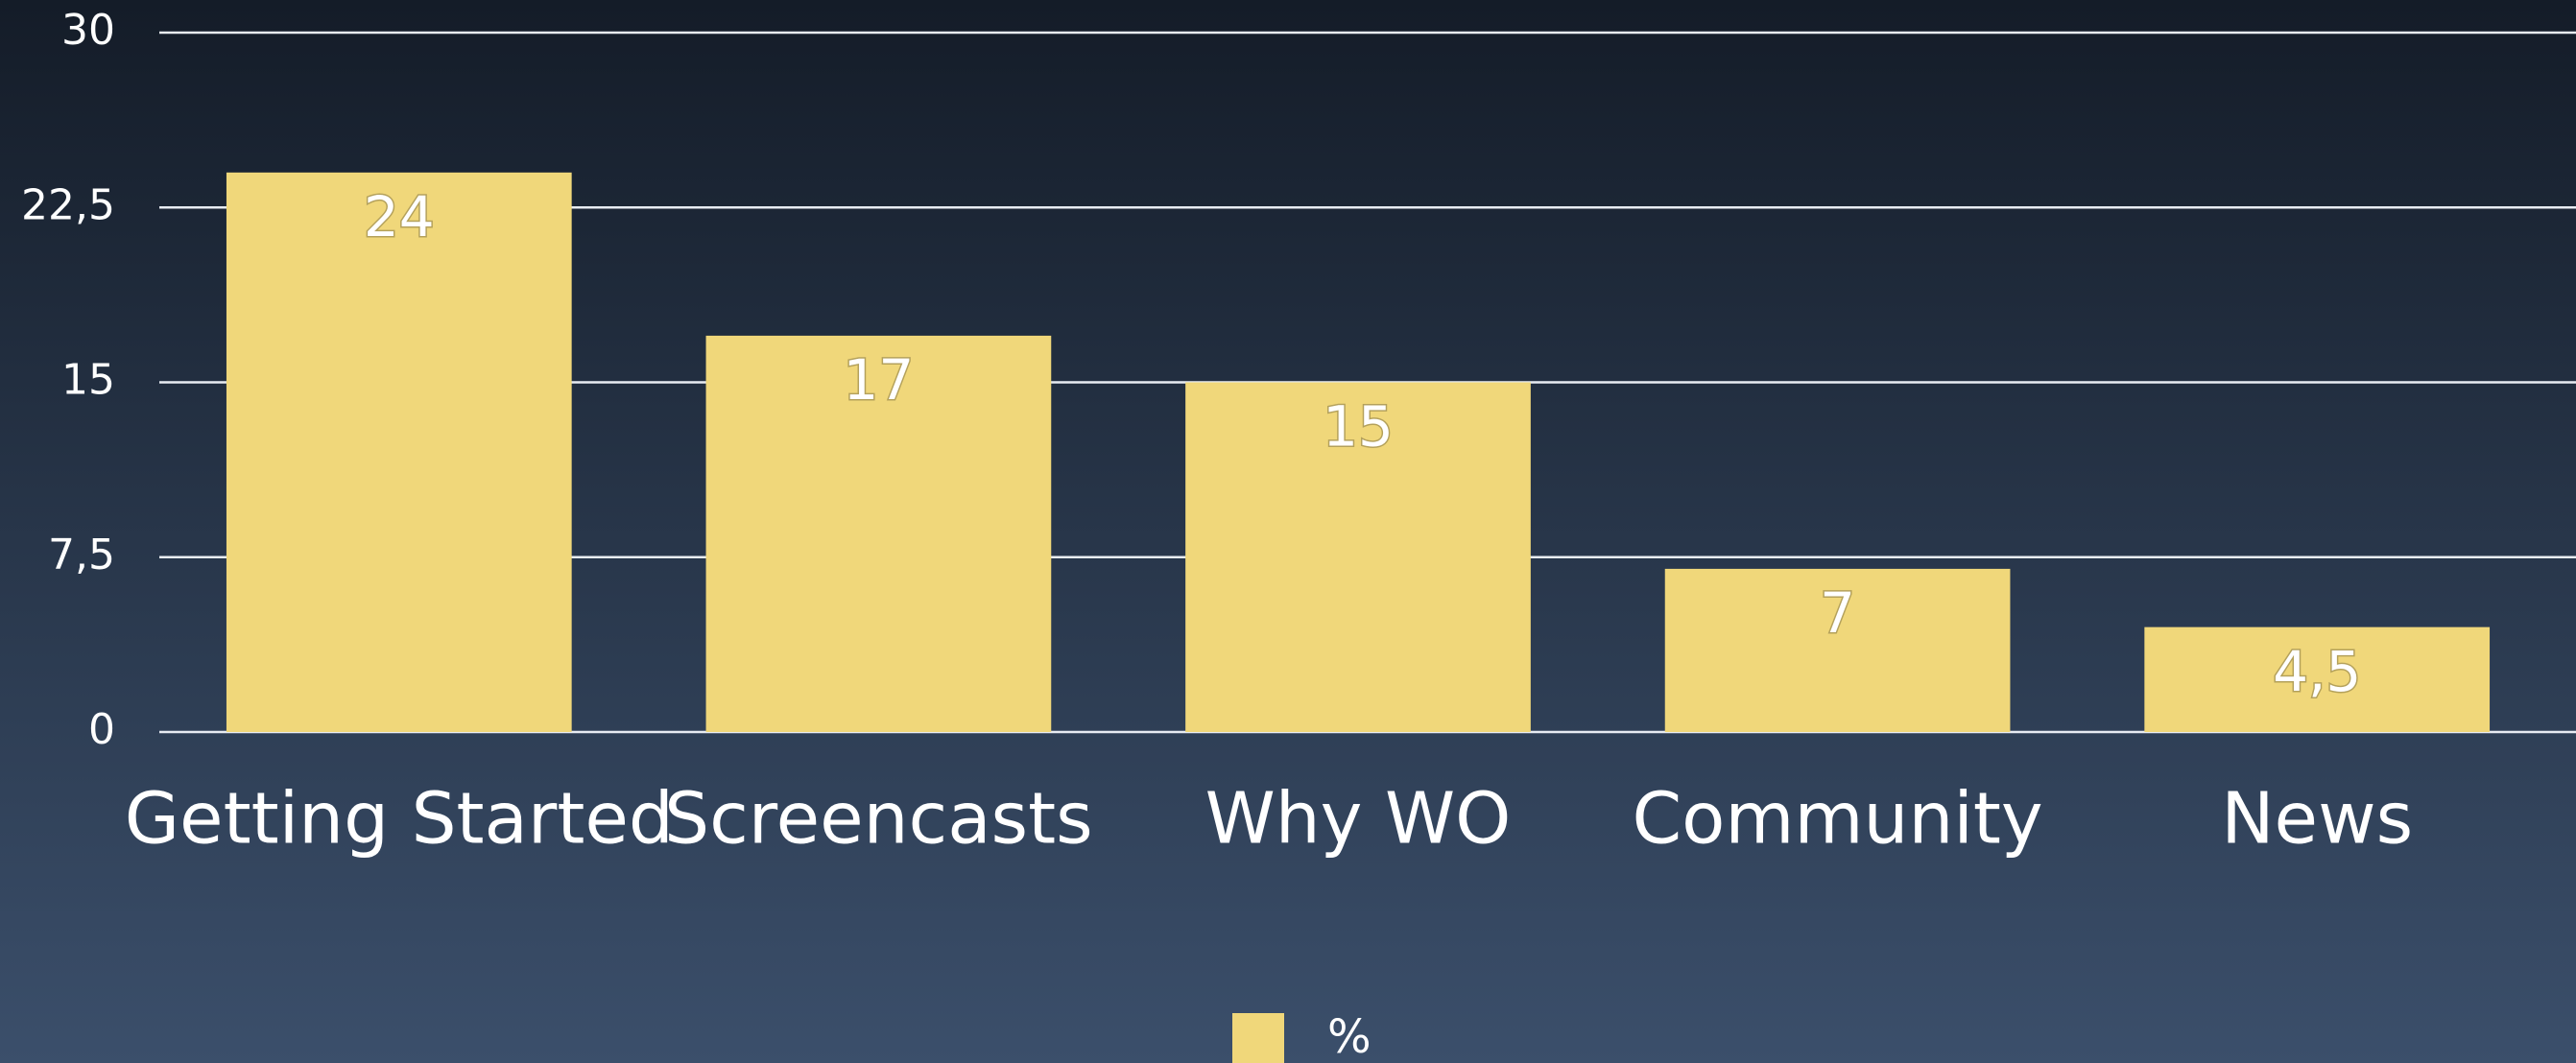 The width and height of the screenshot is (2576, 1063). What do you see at coordinates (2317, 671) in the screenshot?
I see `value-label: 4,5` at bounding box center [2317, 671].